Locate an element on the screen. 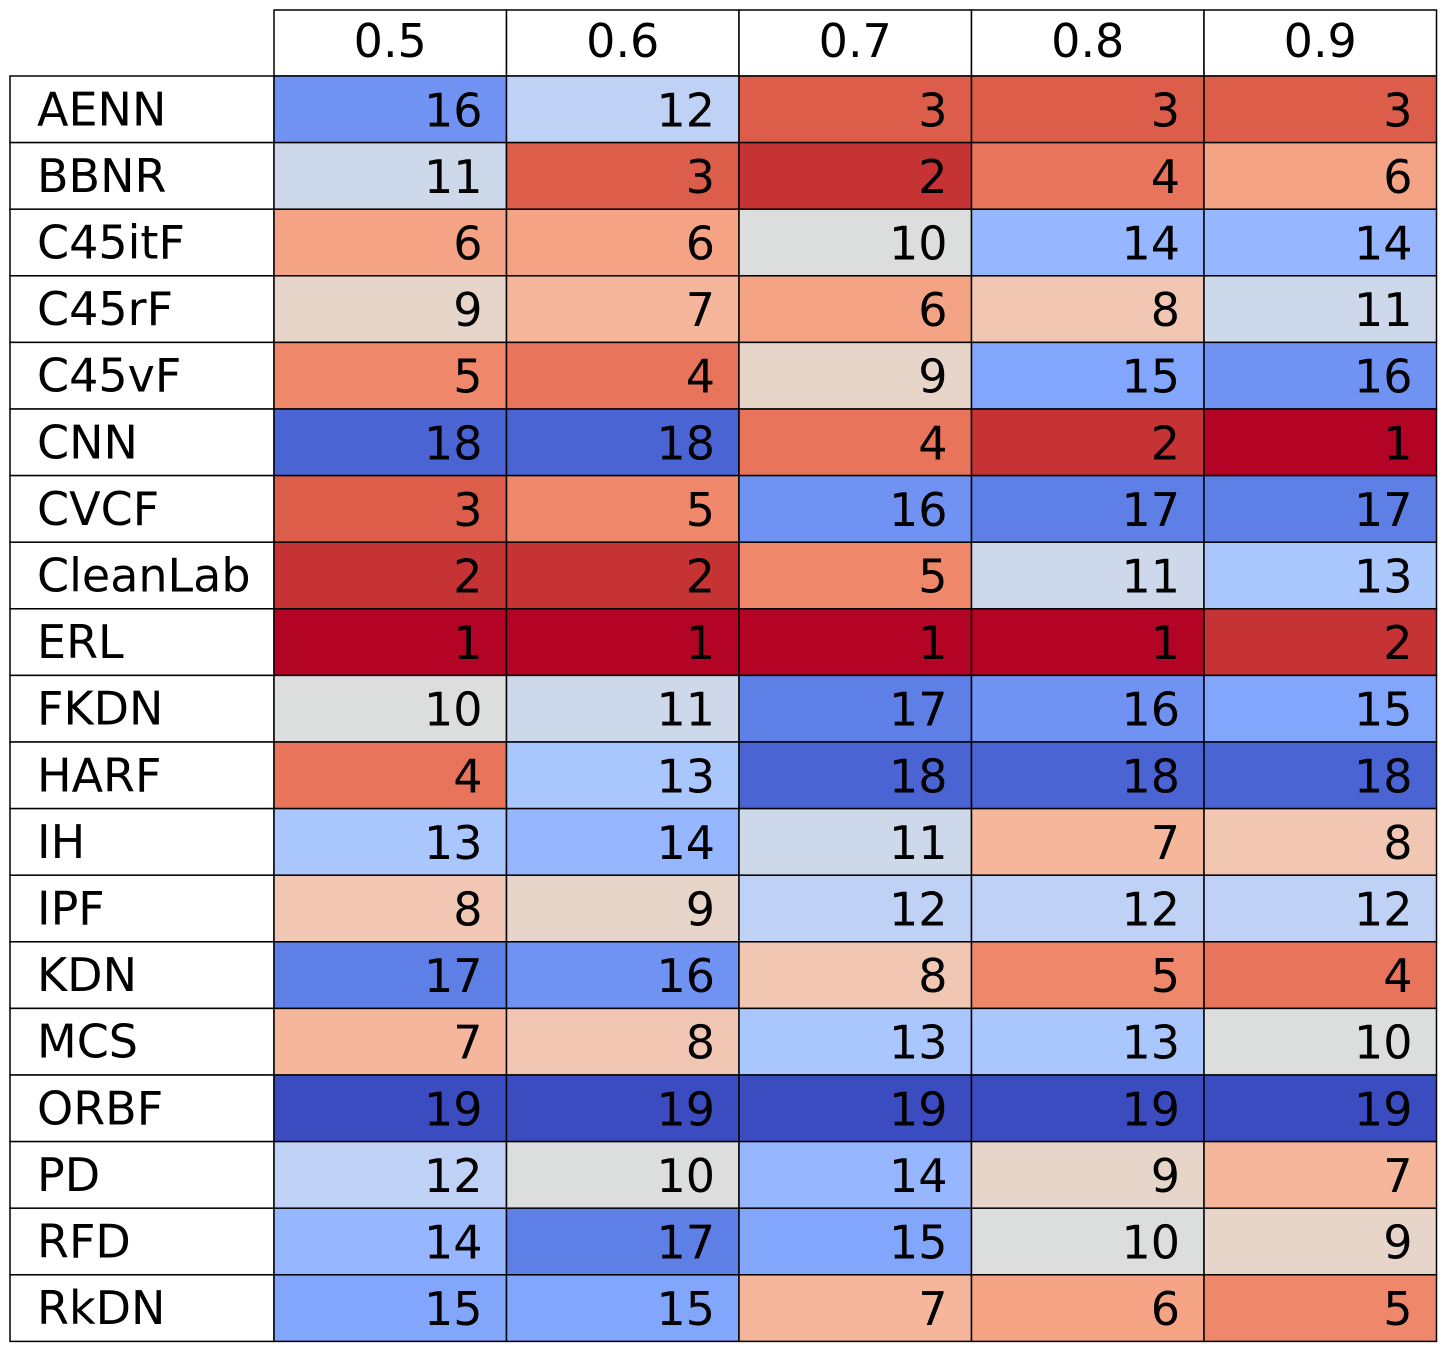  row-label: MCS is located at coordinates (87, 1042).